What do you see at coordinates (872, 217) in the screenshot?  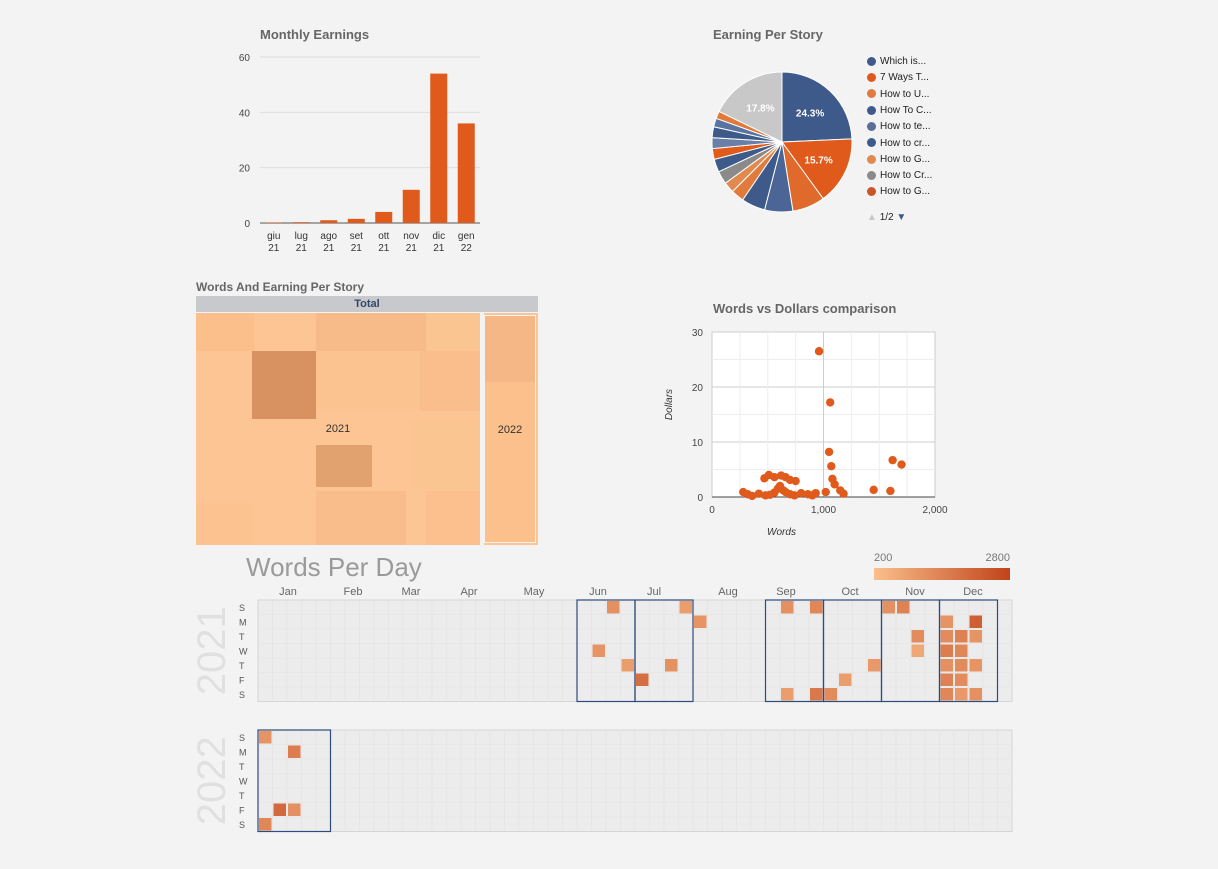 I see `prev-page-icon: ▲` at bounding box center [872, 217].